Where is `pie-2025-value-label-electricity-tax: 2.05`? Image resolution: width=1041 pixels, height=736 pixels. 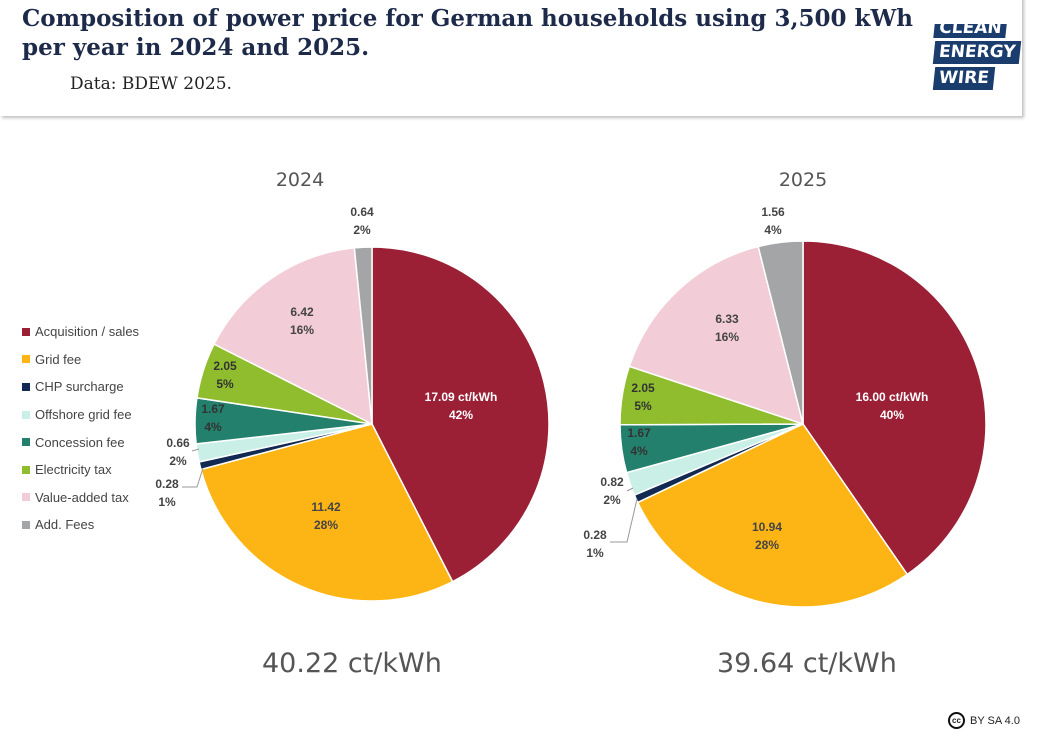
pie-2025-value-label-electricity-tax: 2.05 is located at coordinates (643, 388).